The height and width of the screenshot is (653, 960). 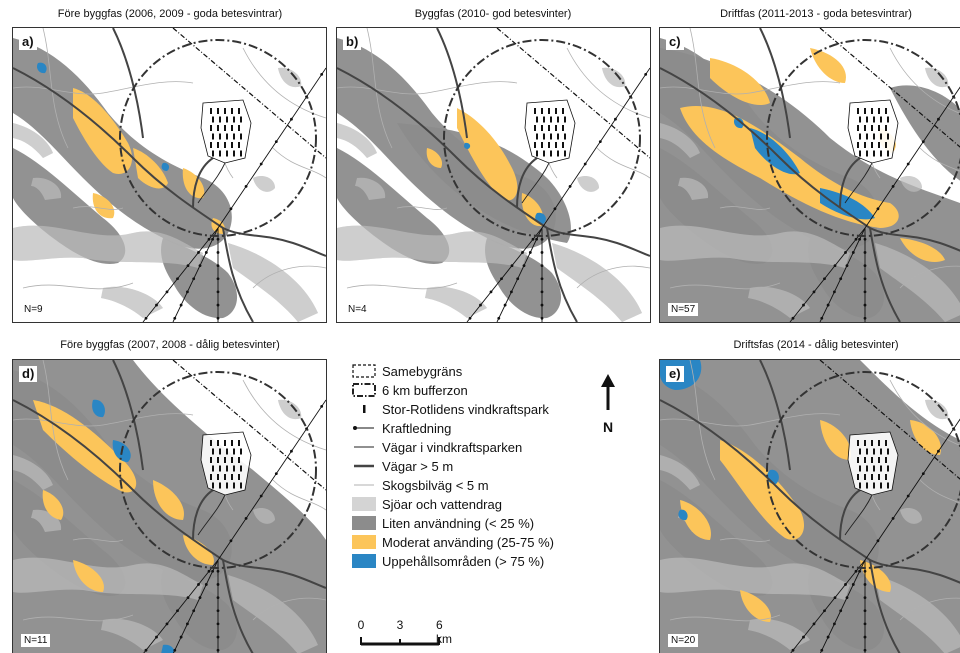 I want to click on legend-label-turbines: Stor-Rotlidens vindkraftspark, so click(x=465, y=409).